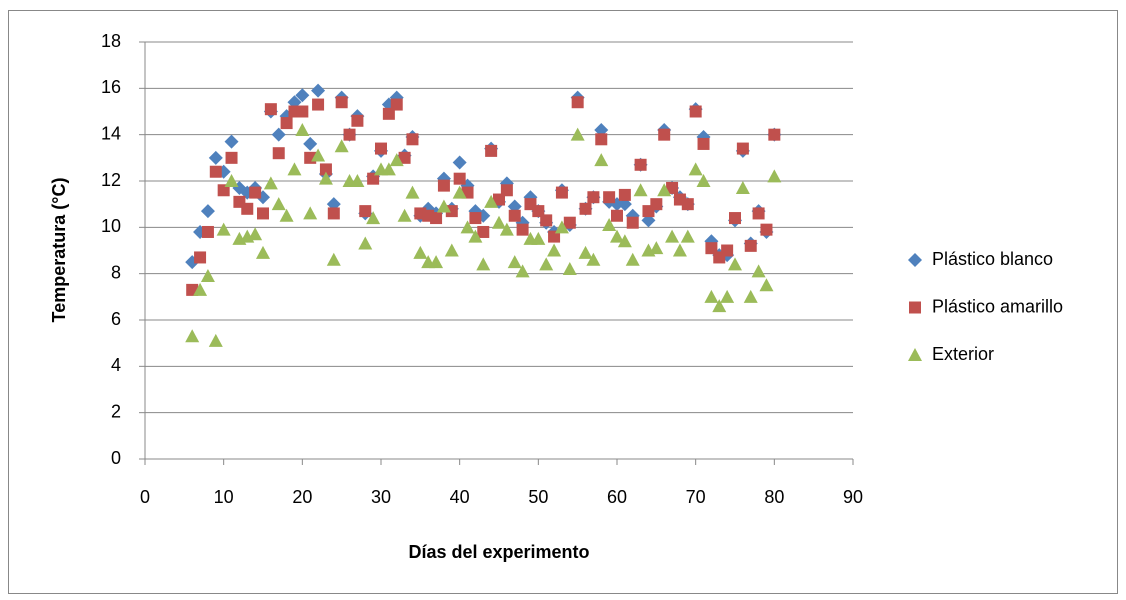 Image resolution: width=1126 pixels, height=600 pixels. Describe the element at coordinates (460, 497) in the screenshot. I see `x-tick-label: 40` at that location.